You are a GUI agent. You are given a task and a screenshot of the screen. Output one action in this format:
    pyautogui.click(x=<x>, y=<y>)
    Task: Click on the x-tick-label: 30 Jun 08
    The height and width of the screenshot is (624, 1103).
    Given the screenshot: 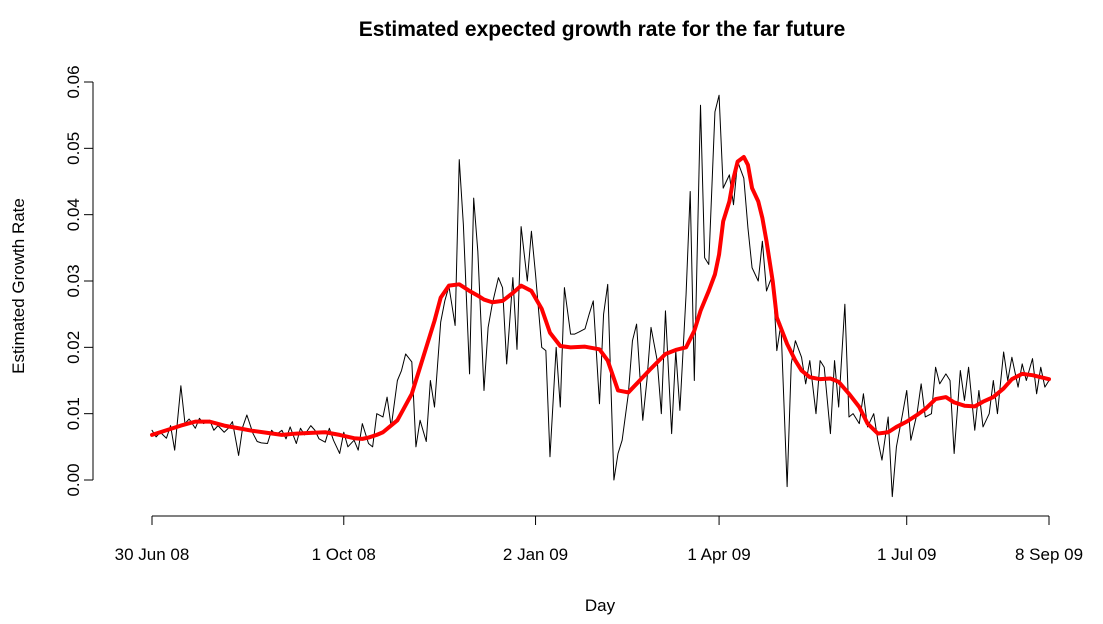 What is the action you would take?
    pyautogui.click(x=152, y=554)
    